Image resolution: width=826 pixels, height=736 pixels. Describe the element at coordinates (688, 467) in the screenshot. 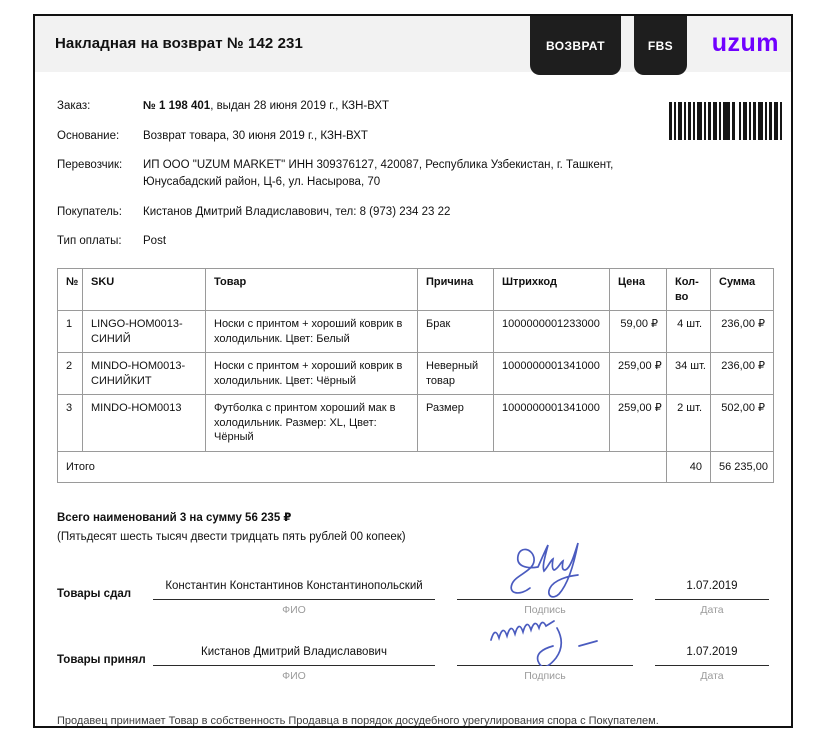

I see `total-qty: 40` at that location.